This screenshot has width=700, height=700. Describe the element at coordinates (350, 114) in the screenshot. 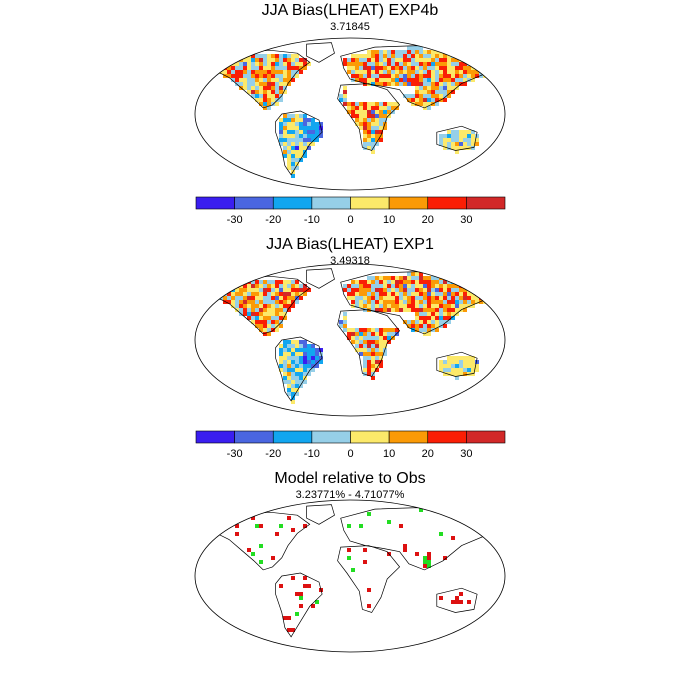

I see `map-exp4b` at that location.